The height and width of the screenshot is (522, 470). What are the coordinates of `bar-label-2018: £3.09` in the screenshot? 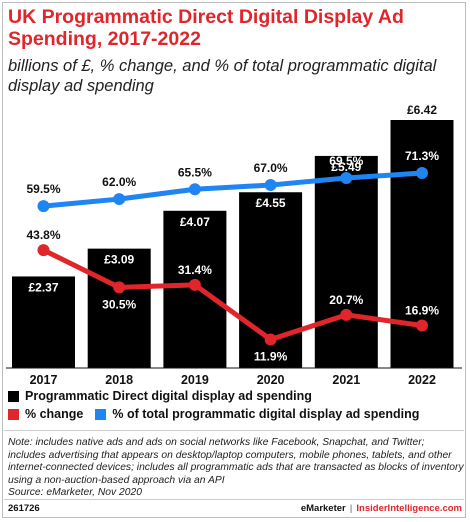 It's located at (119, 260).